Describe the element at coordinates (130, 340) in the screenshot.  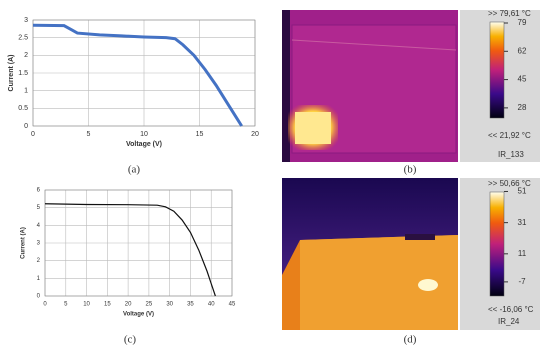
I see `panel-label: (c)` at that location.